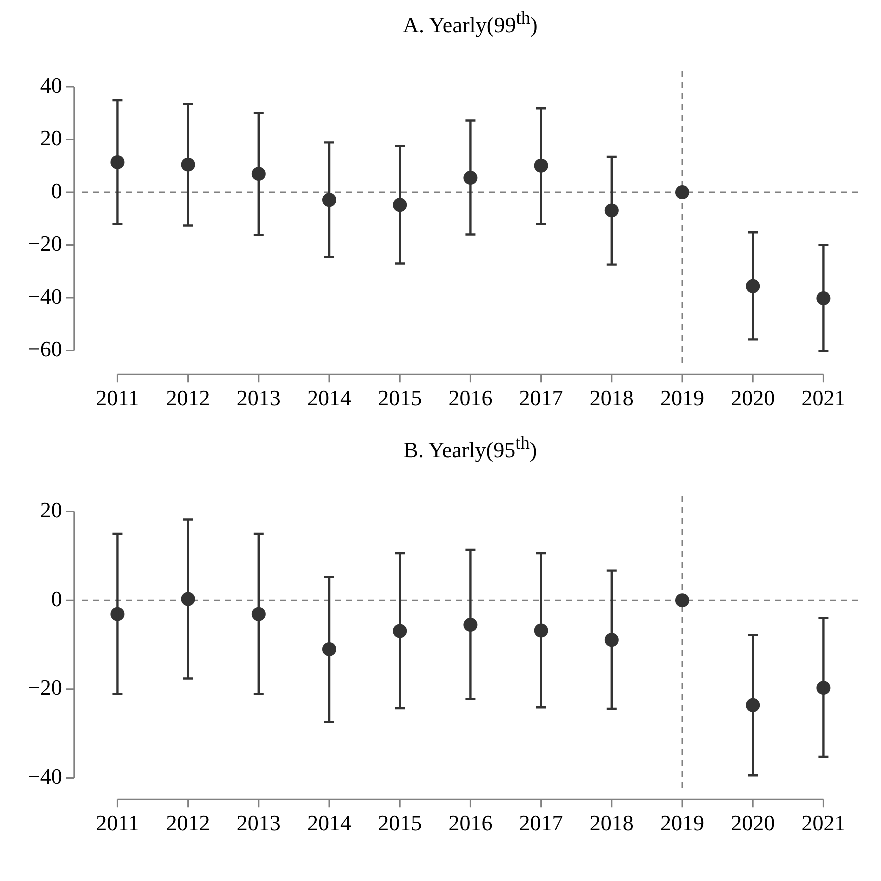  I want to click on chart-title: B. Yearly(95$^{th}$), so click(470, 448).